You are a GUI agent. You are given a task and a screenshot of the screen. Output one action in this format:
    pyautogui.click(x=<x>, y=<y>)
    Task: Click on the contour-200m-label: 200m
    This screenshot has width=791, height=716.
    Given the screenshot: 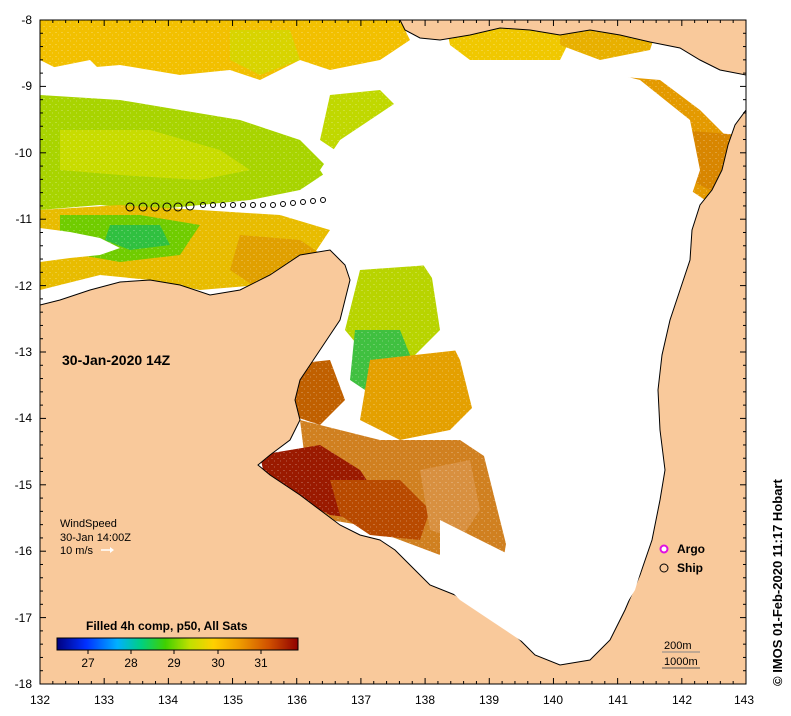 What is the action you would take?
    pyautogui.click(x=678, y=646)
    